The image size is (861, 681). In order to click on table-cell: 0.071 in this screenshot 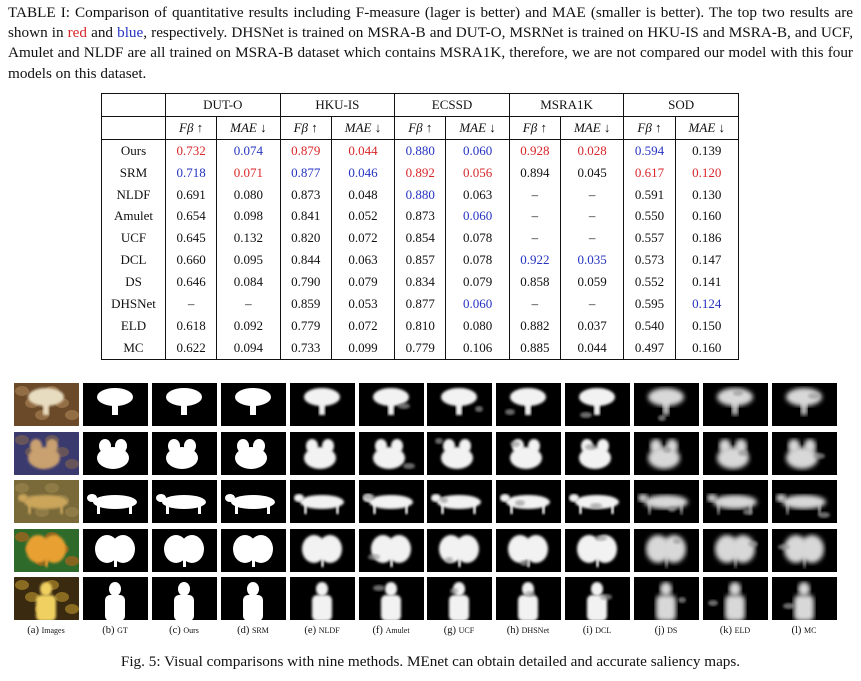, I will do `click(248, 172)`.